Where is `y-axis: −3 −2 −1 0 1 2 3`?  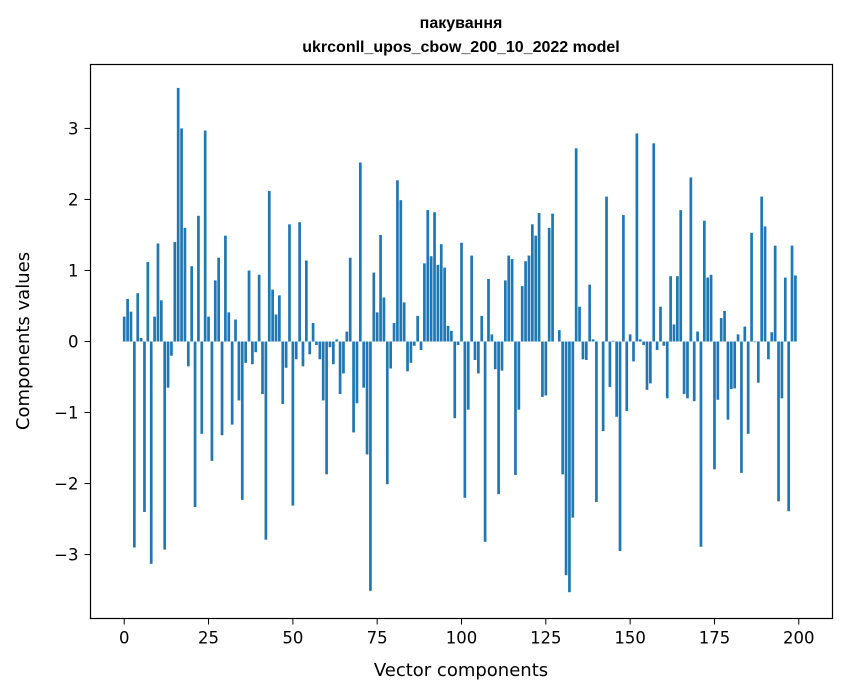
y-axis: −3 −2 −1 0 1 2 3 is located at coordinates (72, 342).